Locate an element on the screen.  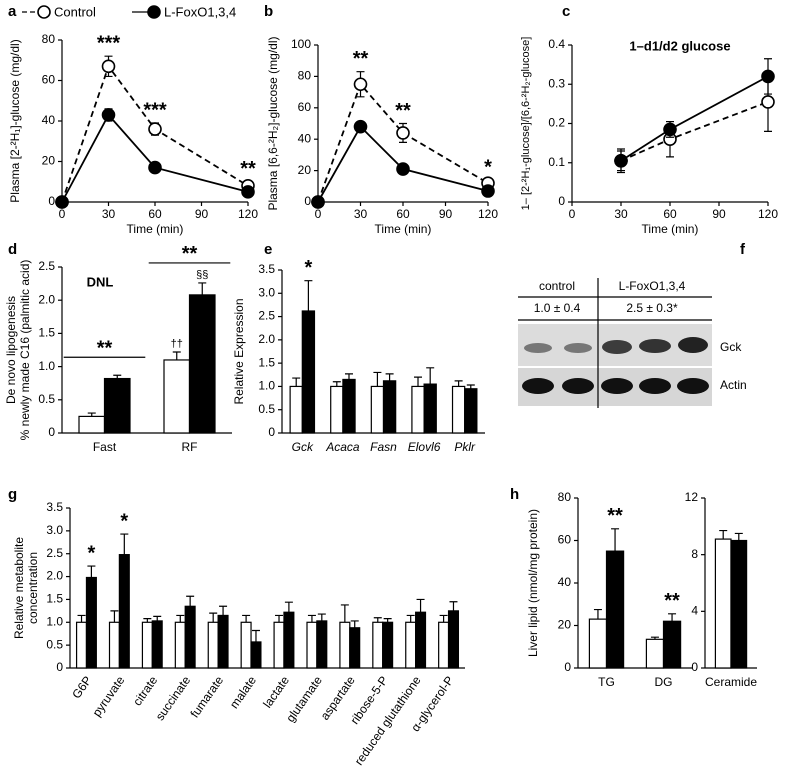
legend-label: L-FoxO1,3,4 is located at coordinates (200, 11).